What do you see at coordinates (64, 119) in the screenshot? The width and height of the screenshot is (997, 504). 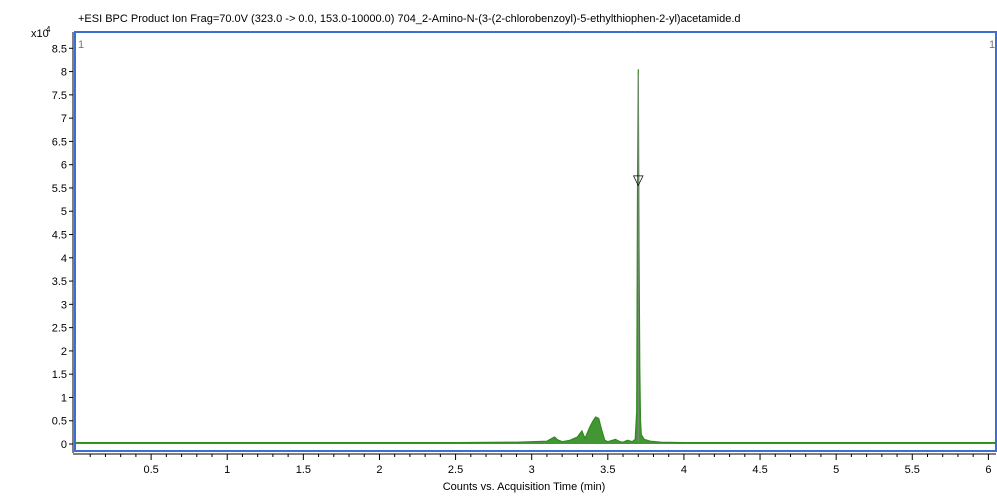 I see `y-tick-label: 7` at bounding box center [64, 119].